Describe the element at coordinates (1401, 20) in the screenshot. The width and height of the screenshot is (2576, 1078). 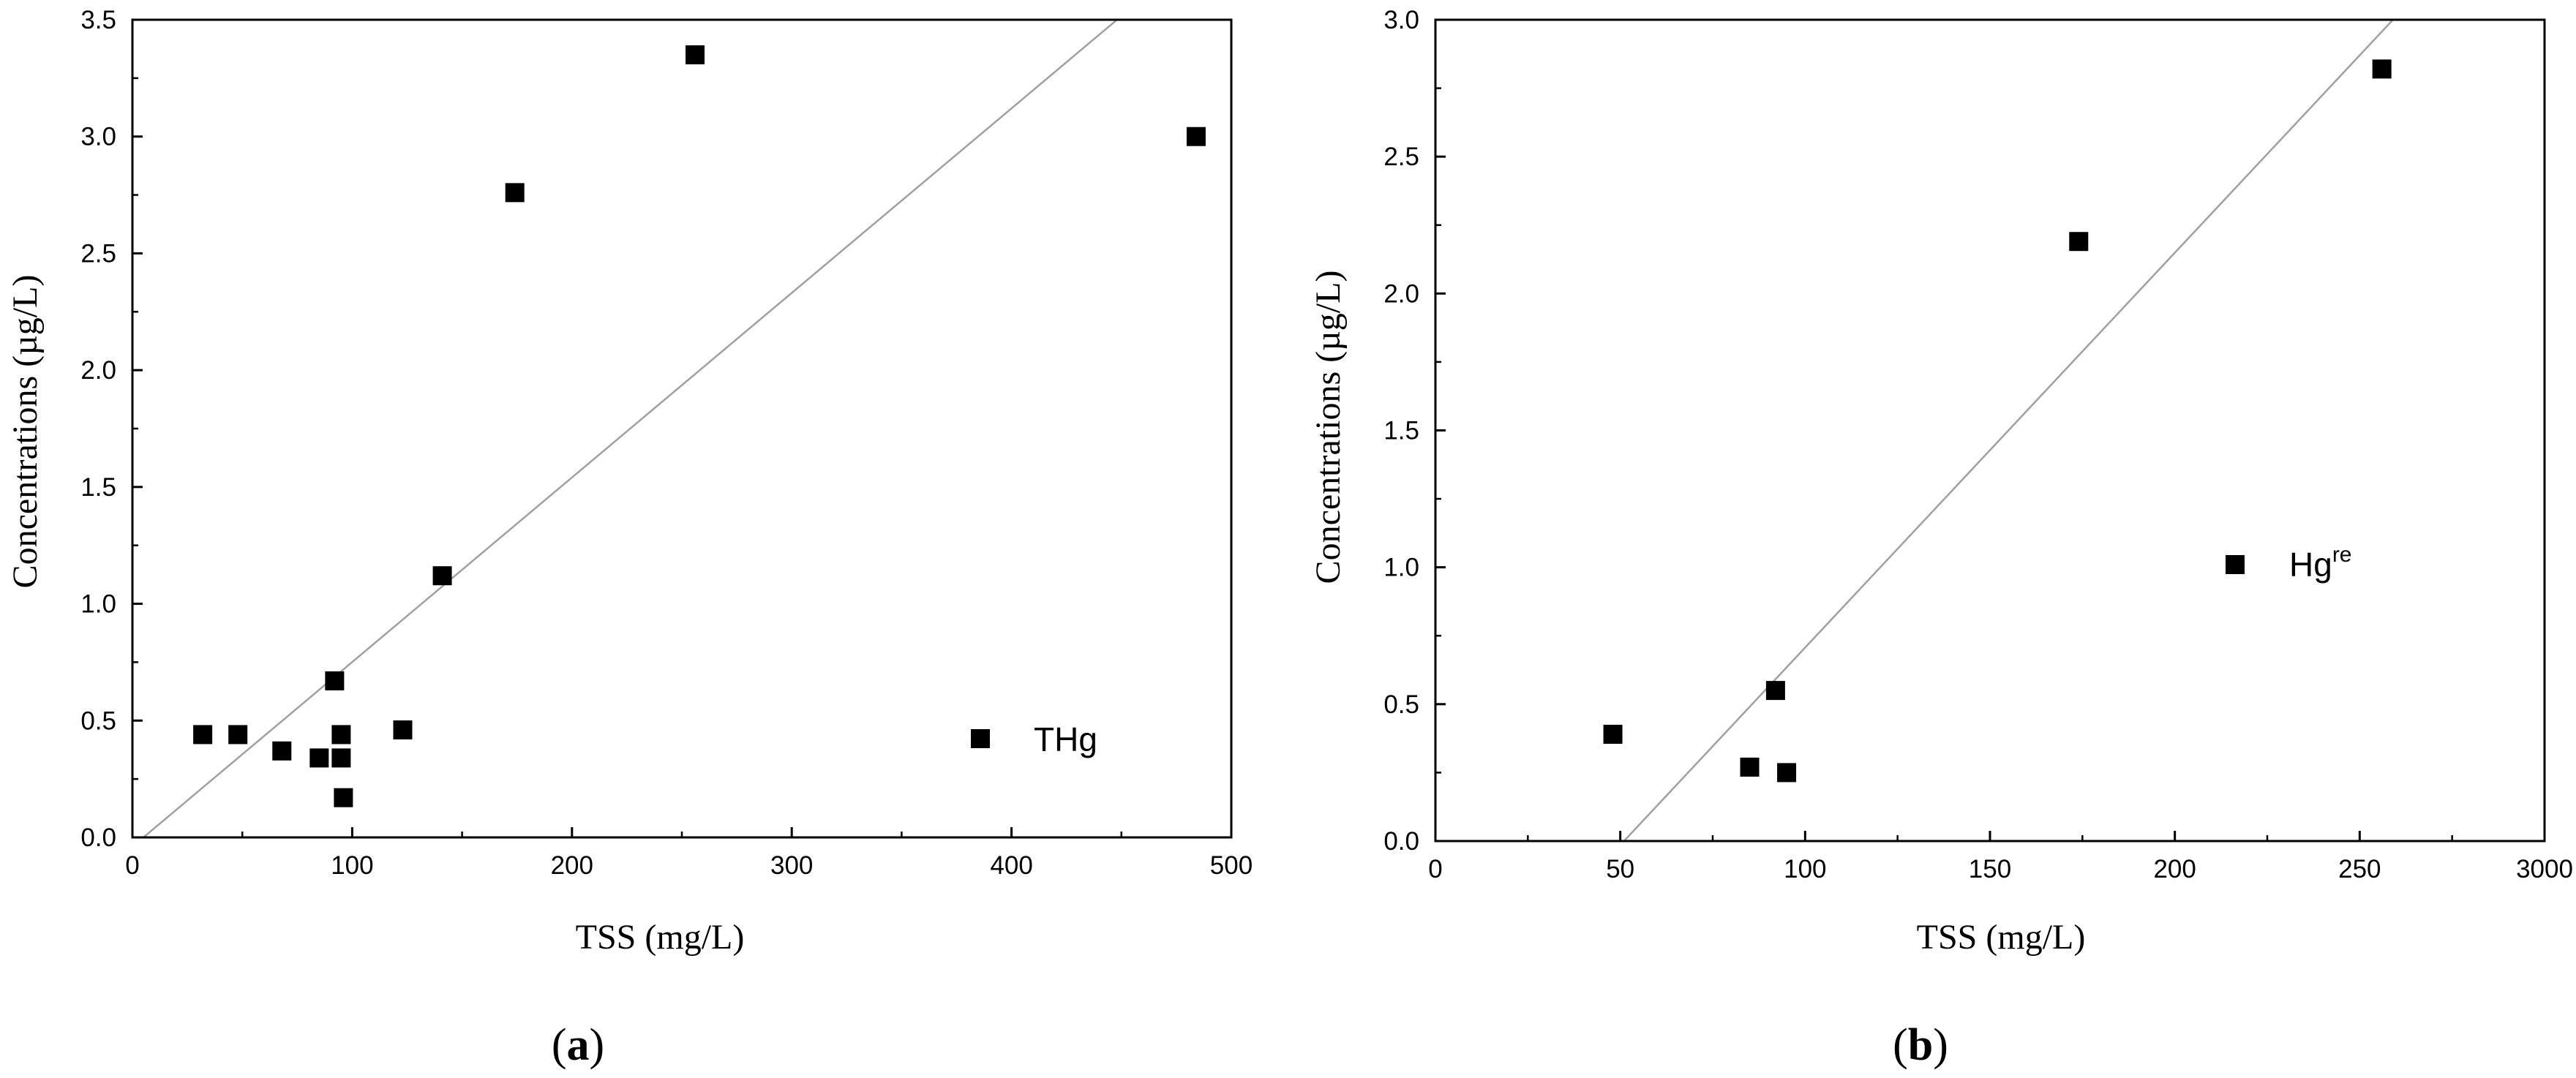
I see `panel-b-y-tick-label: 3.0` at that location.